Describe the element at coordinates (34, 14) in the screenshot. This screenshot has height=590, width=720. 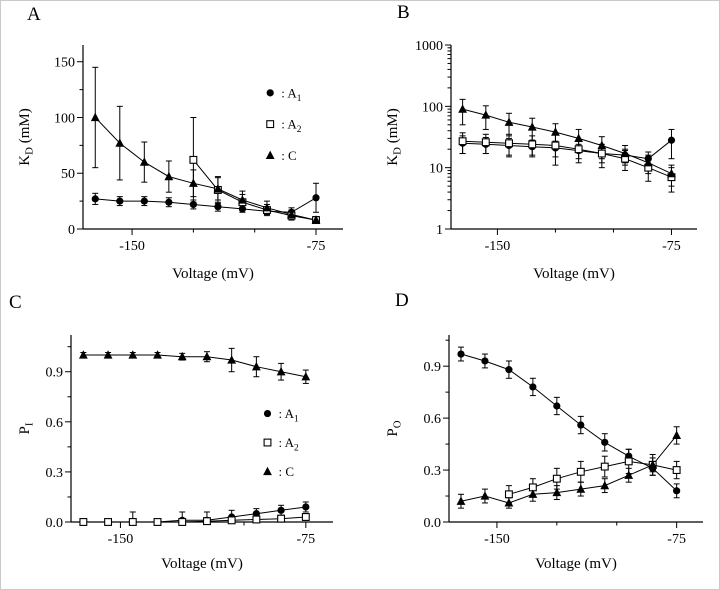
I see `panel-label-a: A` at that location.